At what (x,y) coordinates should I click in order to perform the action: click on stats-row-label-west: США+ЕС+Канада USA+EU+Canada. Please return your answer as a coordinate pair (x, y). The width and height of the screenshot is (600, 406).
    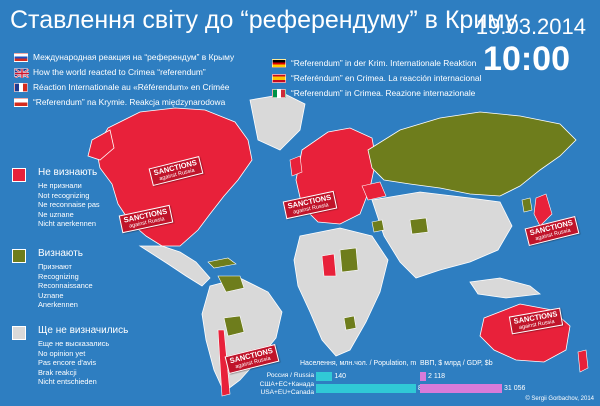
    Looking at the image, I should click on (274, 389).